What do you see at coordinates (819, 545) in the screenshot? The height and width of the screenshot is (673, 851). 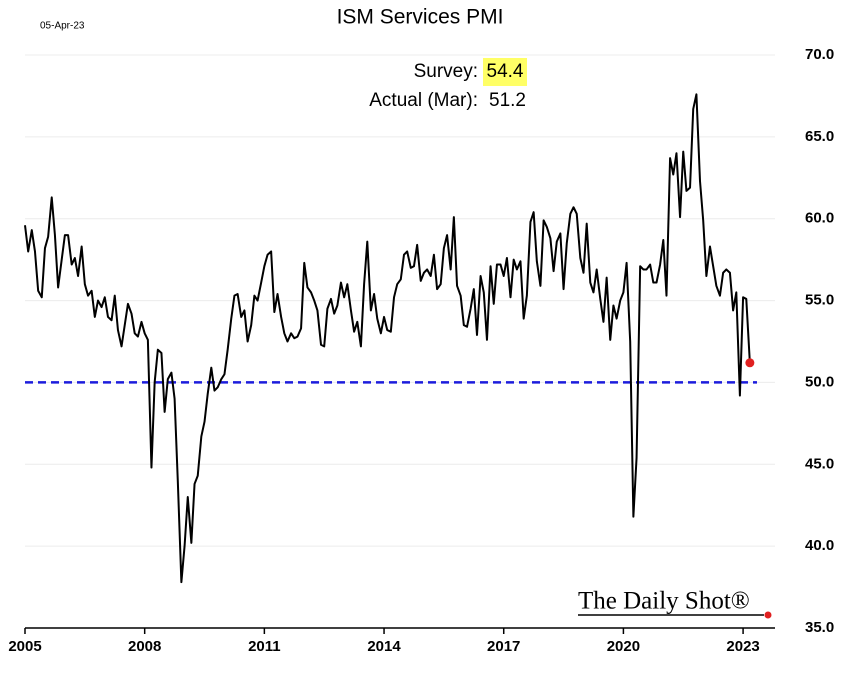 I see `y-tick-label: 40.0` at bounding box center [819, 545].